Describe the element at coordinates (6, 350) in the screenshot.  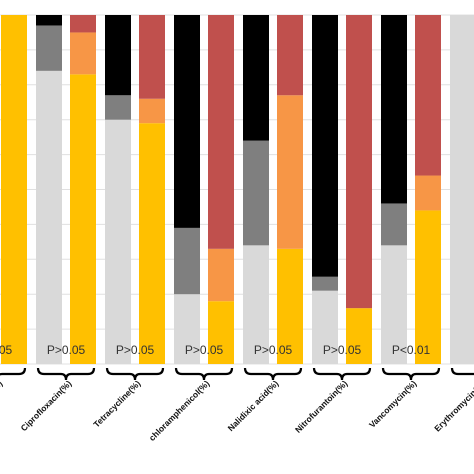
I see `p-value-label: >0.05` at that location.